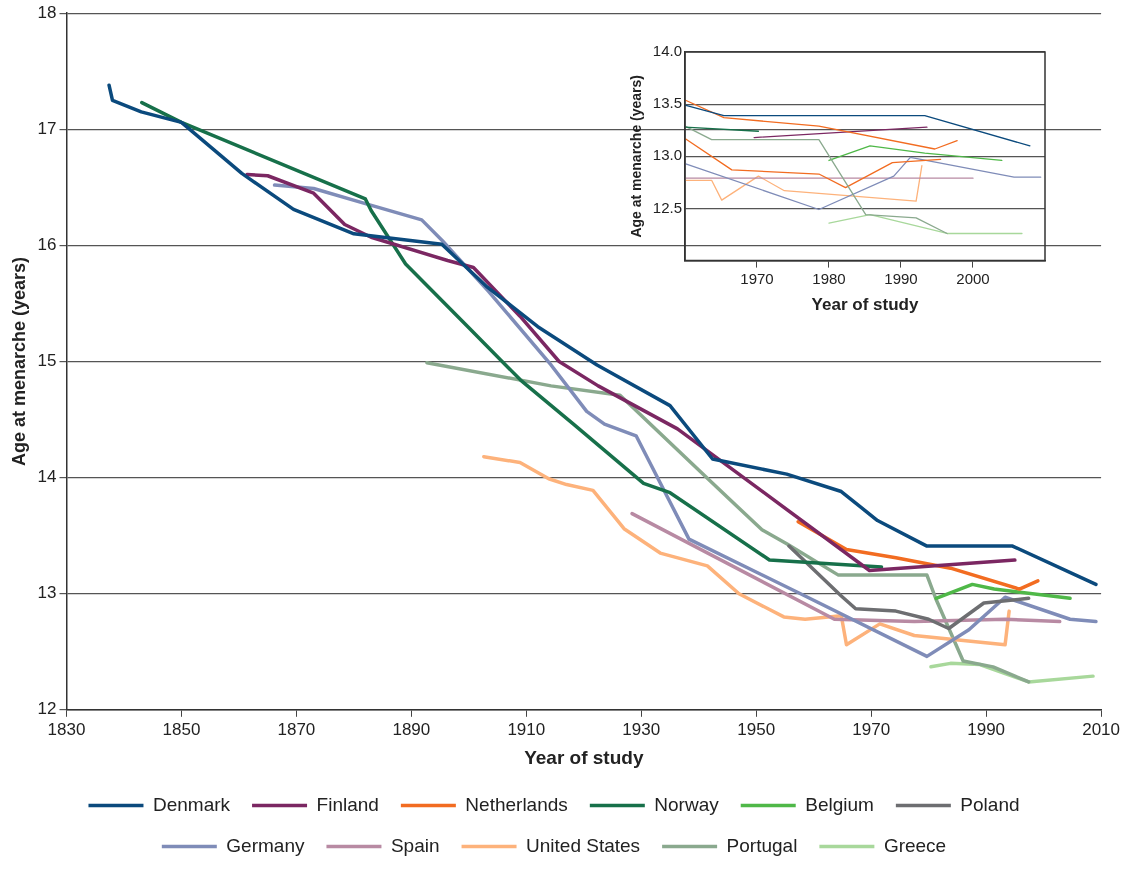 The height and width of the screenshot is (871, 1123). Describe the element at coordinates (66, 729) in the screenshot. I see `x-tick-label: 1830` at that location.